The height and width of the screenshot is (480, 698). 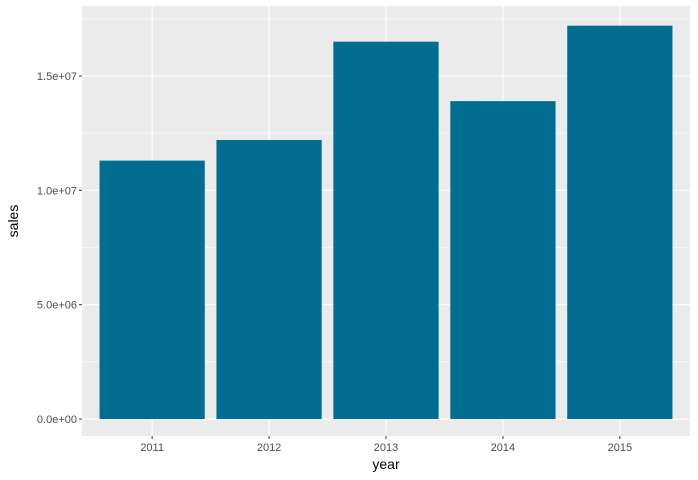 What do you see at coordinates (57, 306) in the screenshot?
I see `y-tick-label: 5.0e+06` at bounding box center [57, 306].